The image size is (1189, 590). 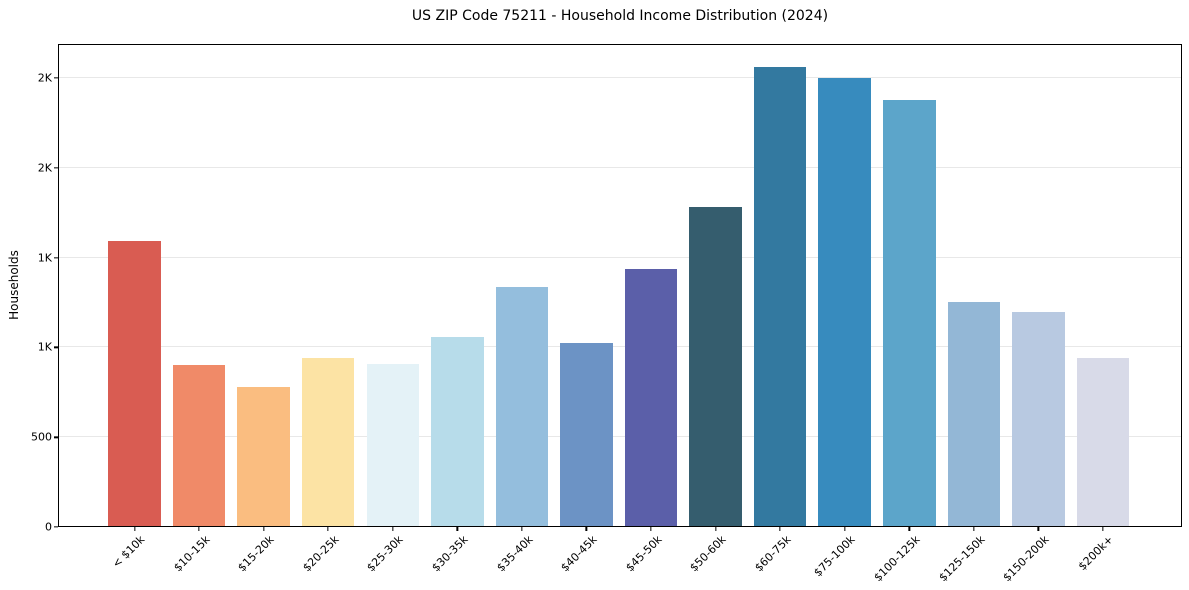 I want to click on x-tick-label-text: $45-50k, so click(x=643, y=554).